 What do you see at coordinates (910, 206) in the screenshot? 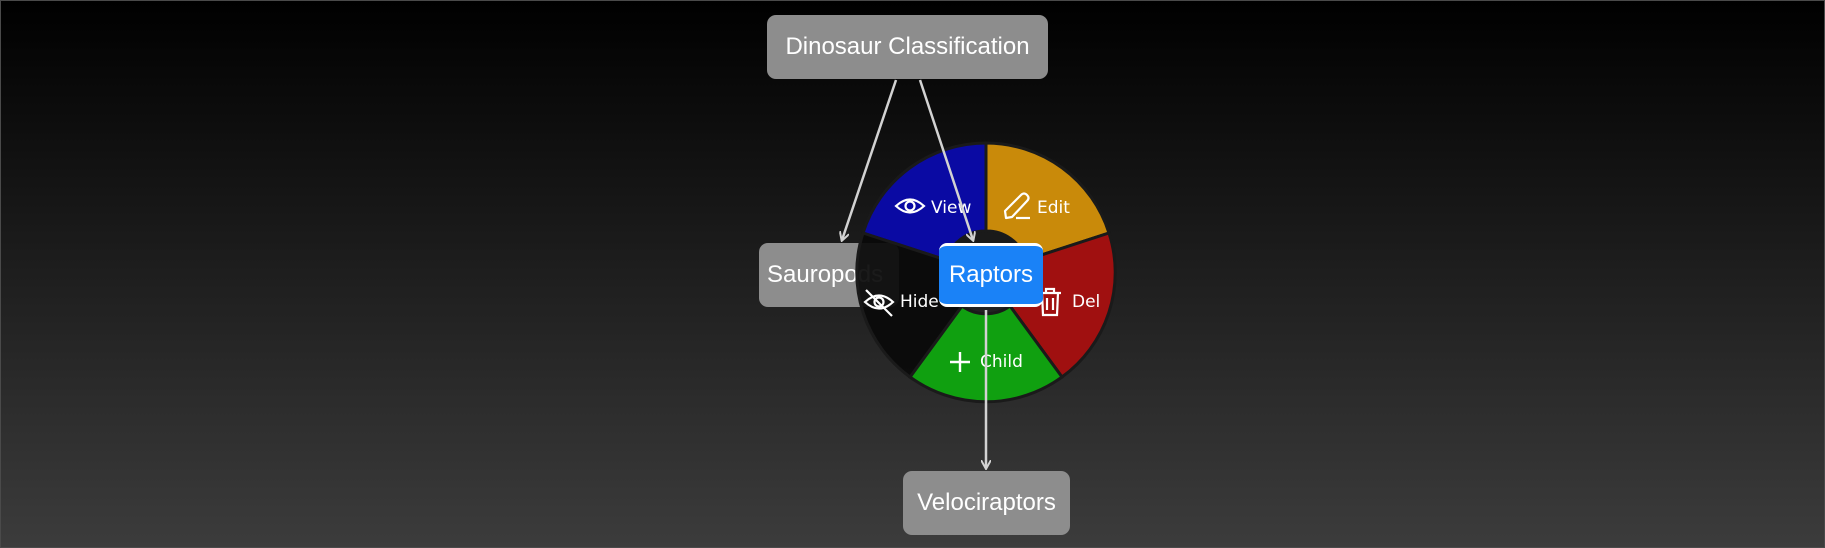
I see `eye-icon` at bounding box center [910, 206].